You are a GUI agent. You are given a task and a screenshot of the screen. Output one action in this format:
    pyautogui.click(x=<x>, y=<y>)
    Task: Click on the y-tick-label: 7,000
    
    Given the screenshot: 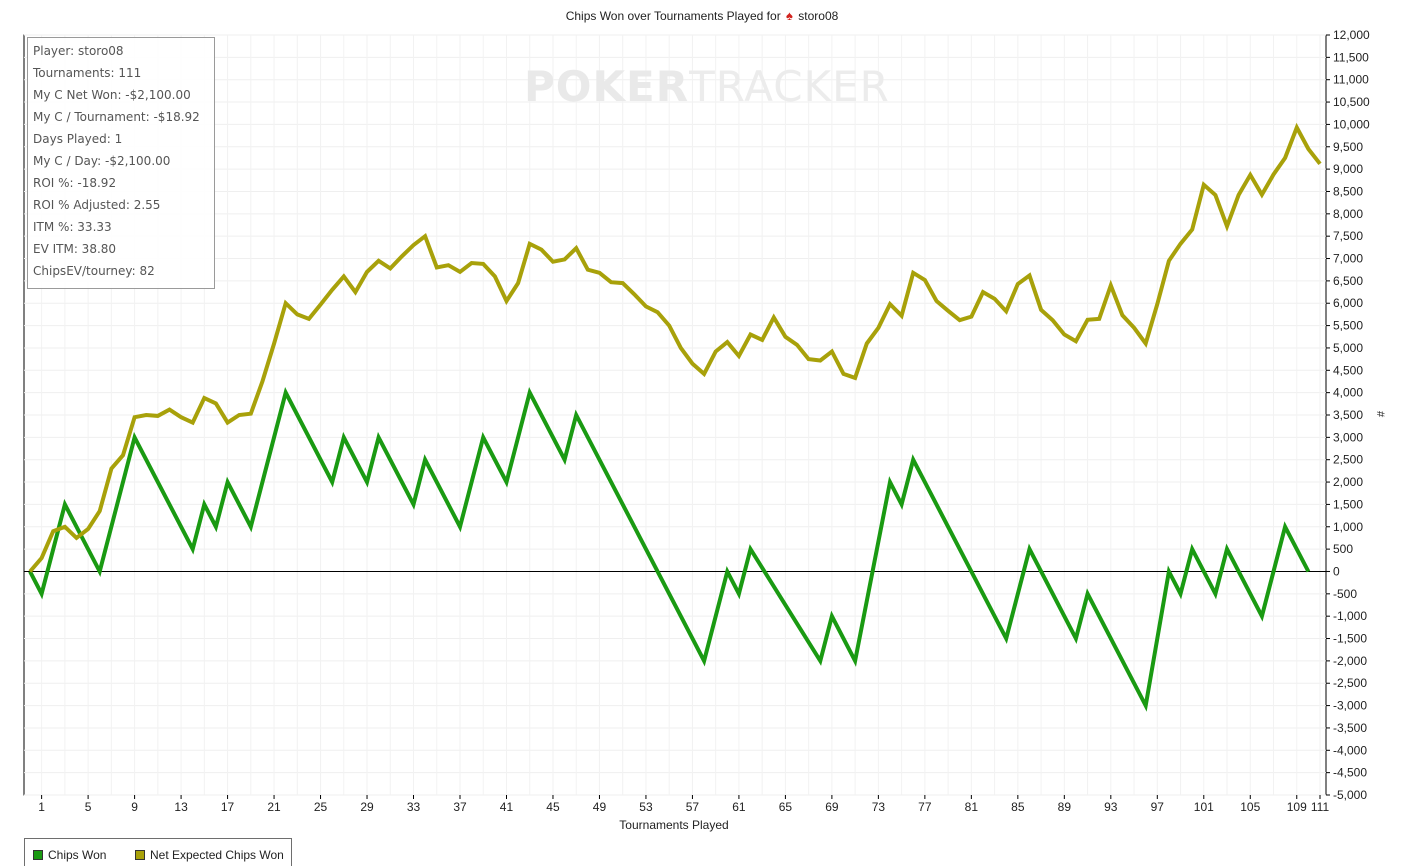 What is the action you would take?
    pyautogui.click(x=1348, y=259)
    